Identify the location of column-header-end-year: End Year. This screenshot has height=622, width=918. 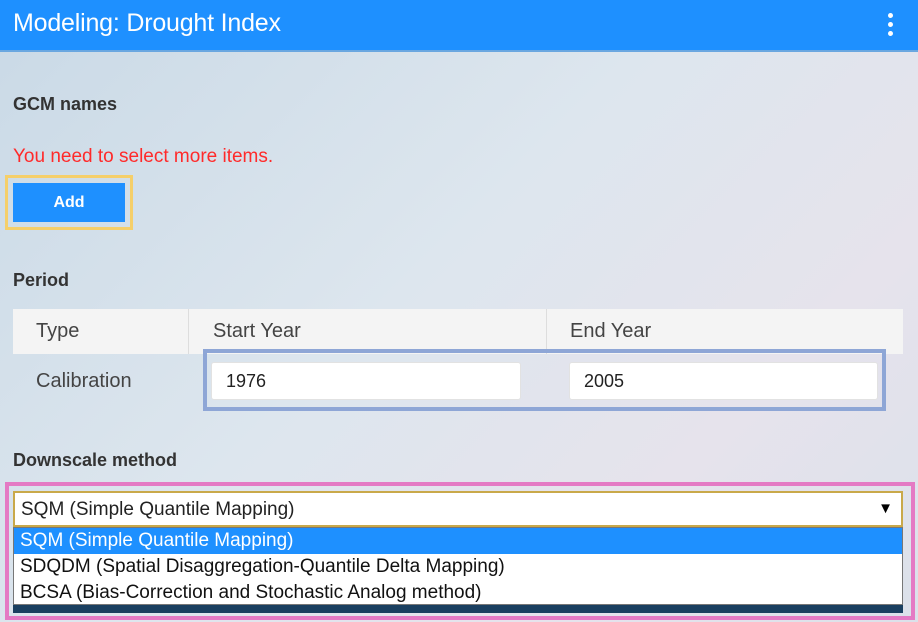
(611, 331).